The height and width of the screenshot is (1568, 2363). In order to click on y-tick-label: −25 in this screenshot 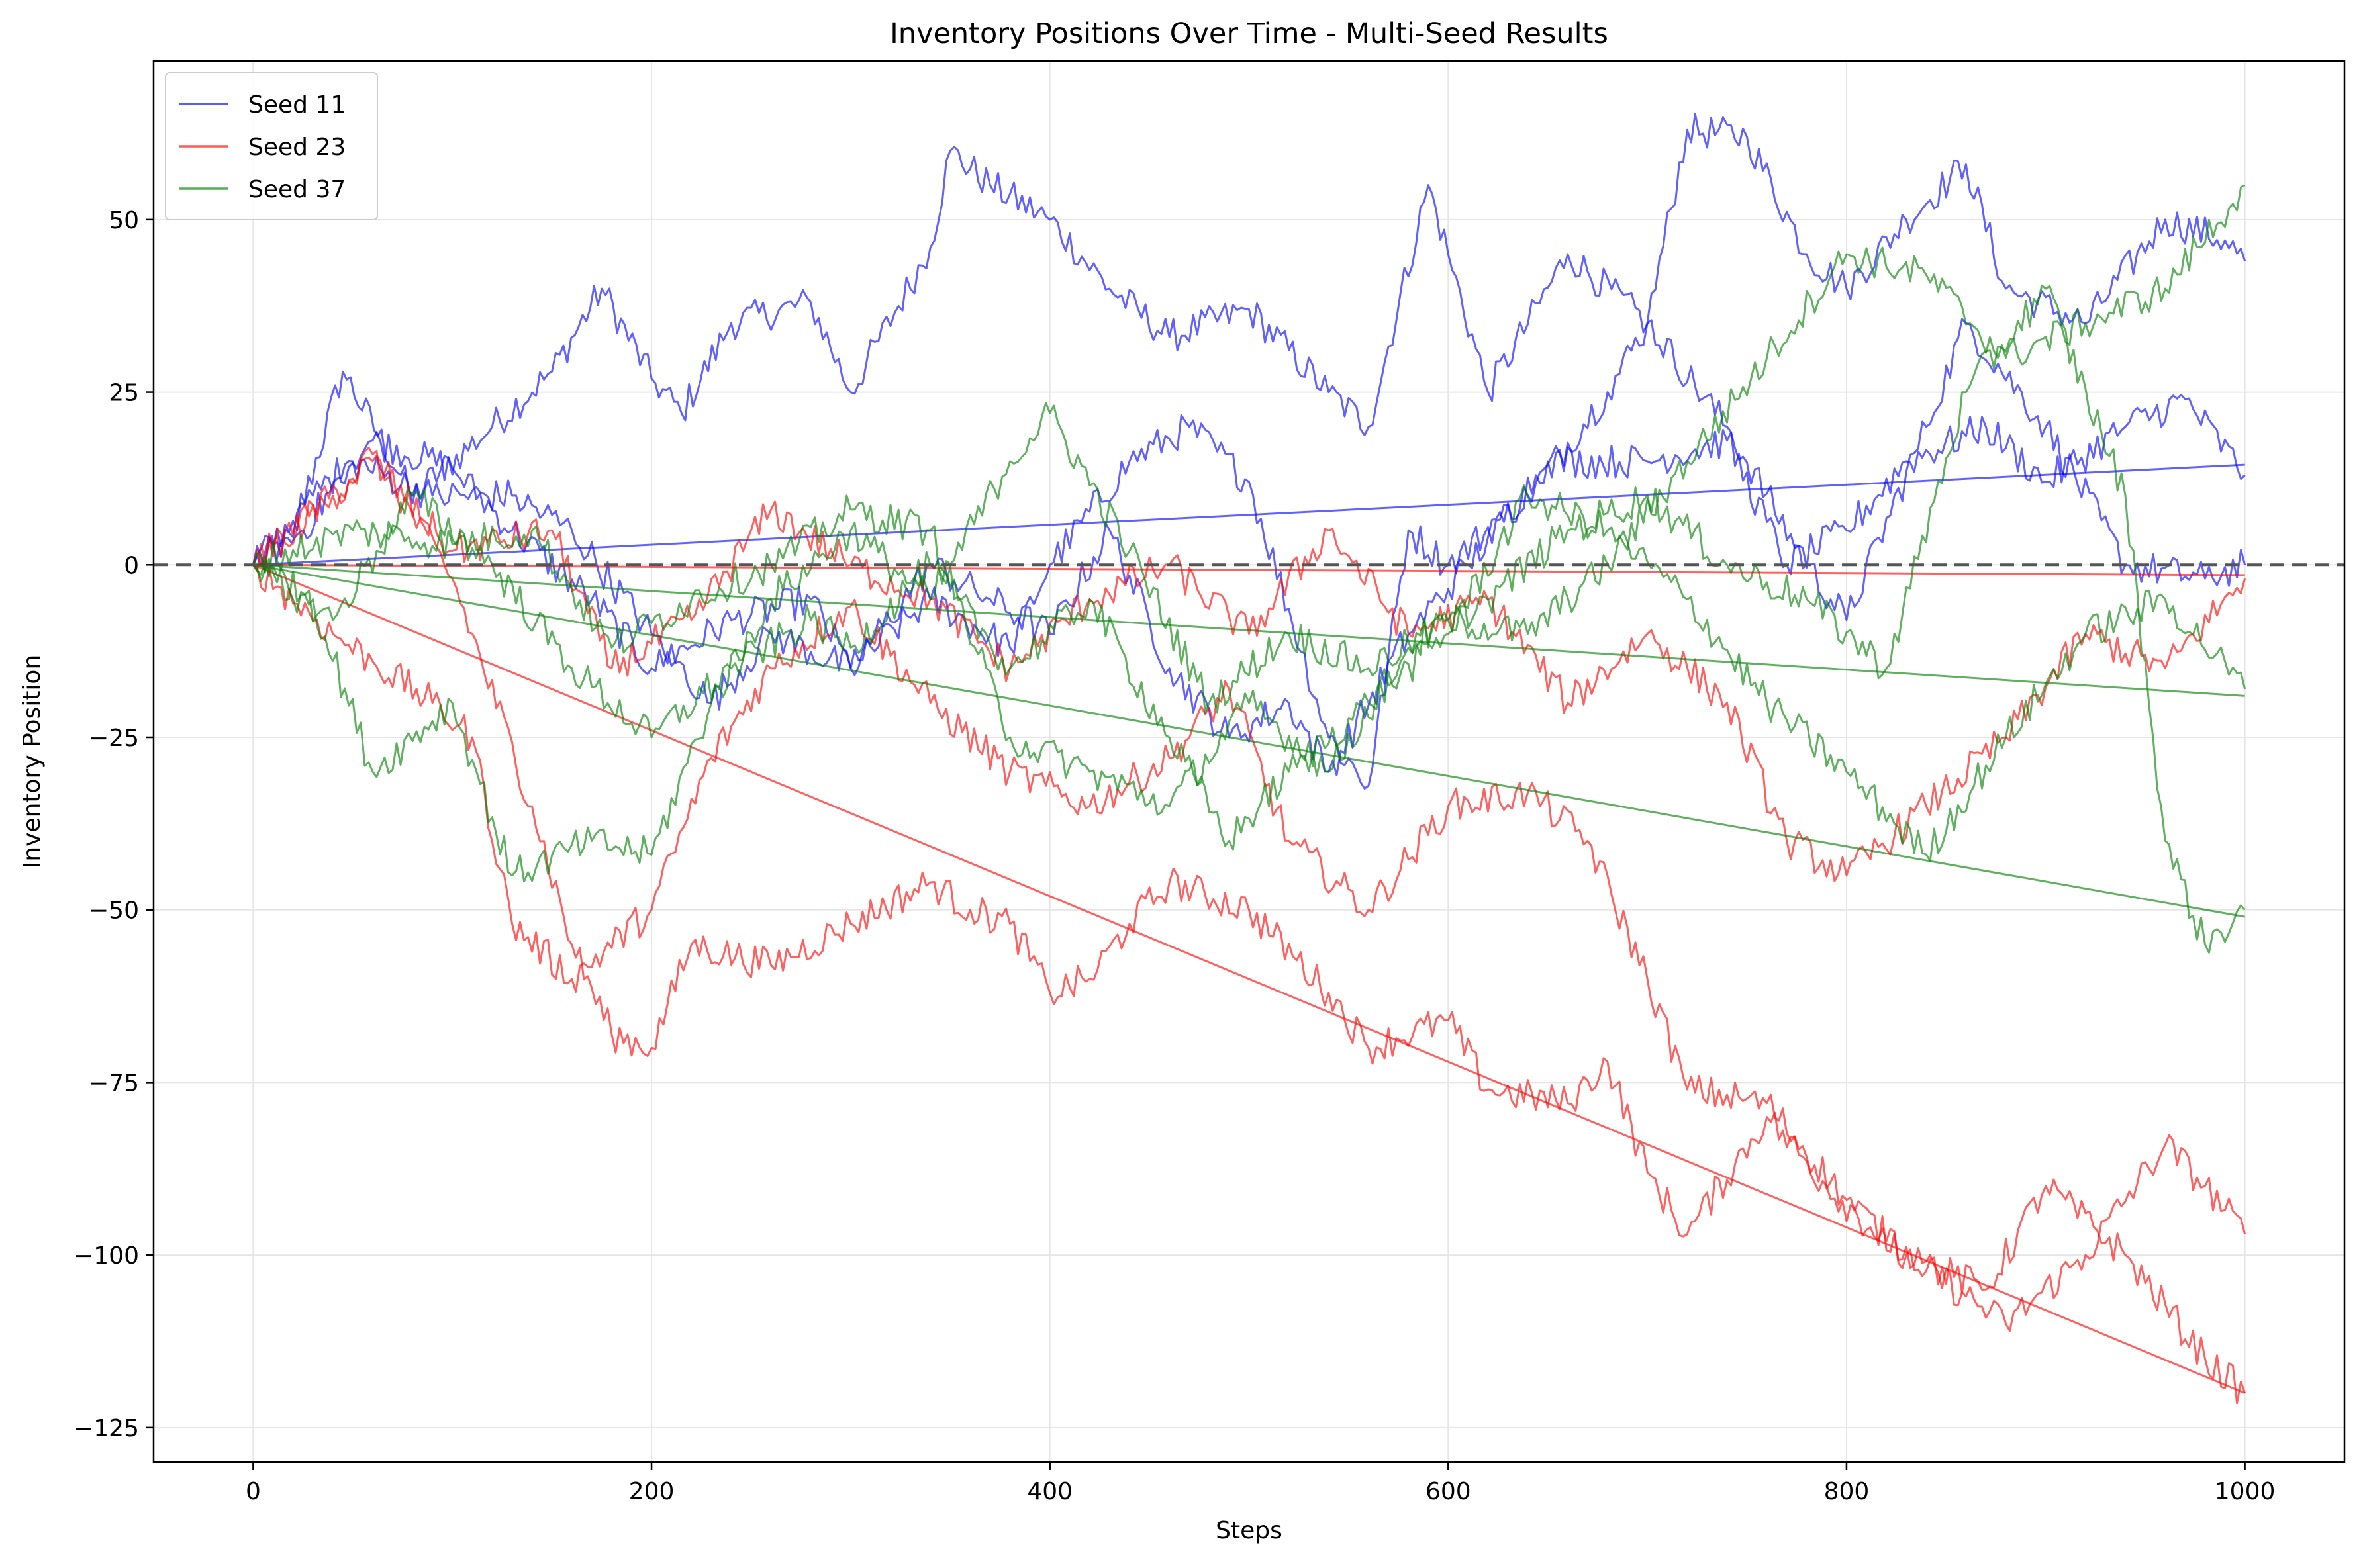, I will do `click(114, 738)`.